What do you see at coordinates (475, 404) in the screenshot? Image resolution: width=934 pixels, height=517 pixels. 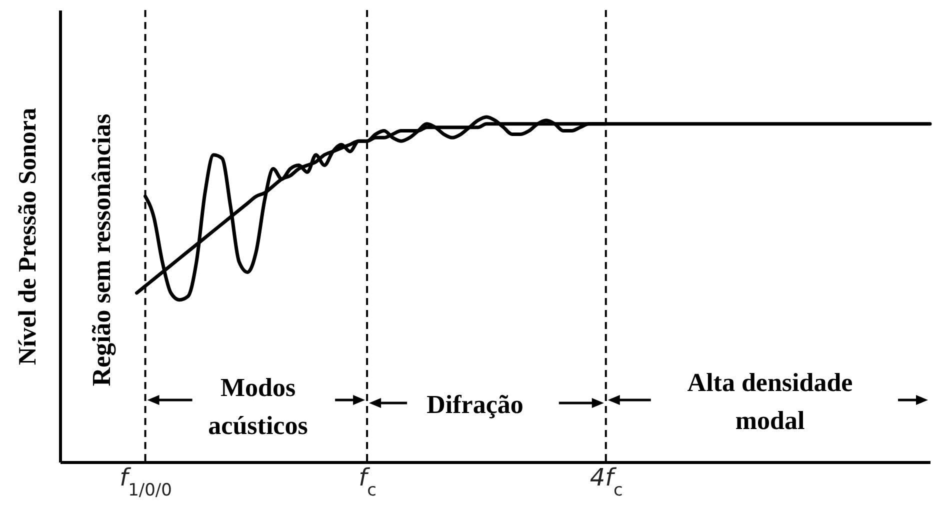 I see `annotation: Difração` at bounding box center [475, 404].